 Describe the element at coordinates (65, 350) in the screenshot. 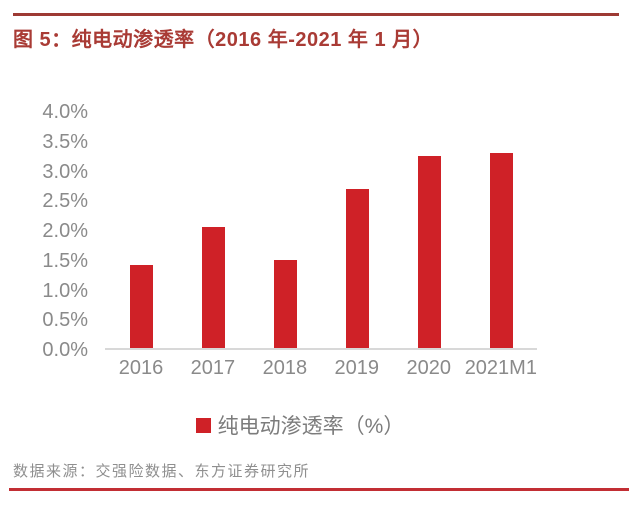

I see `y-tick-label: 0.0%` at that location.